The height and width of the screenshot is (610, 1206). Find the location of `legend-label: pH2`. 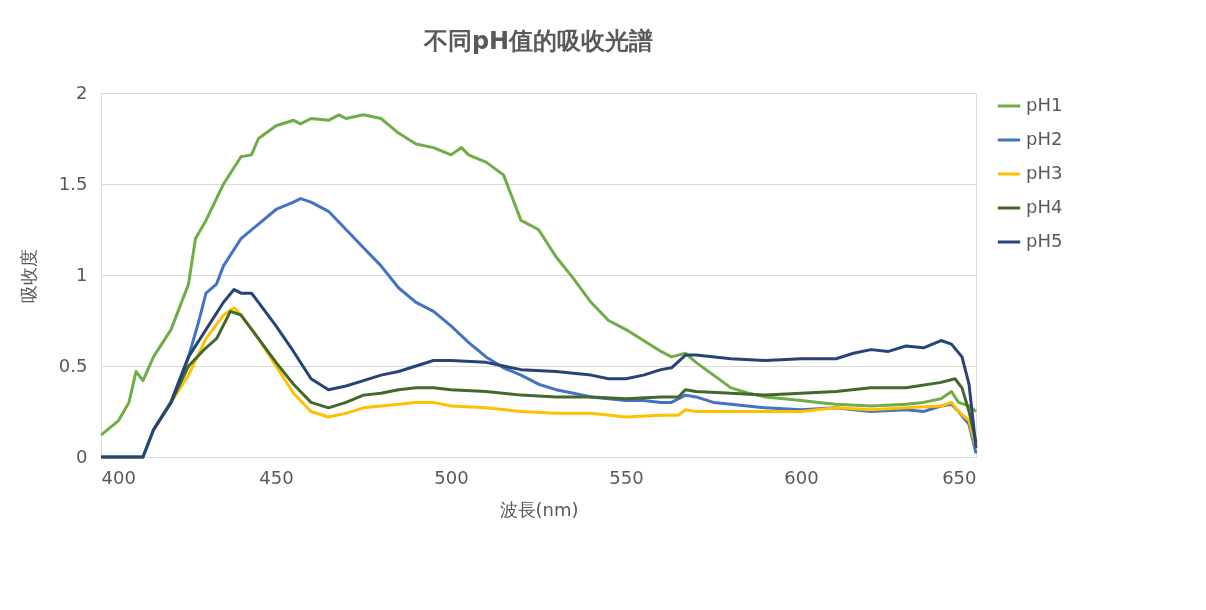

legend-label: pH2 is located at coordinates (1044, 138).